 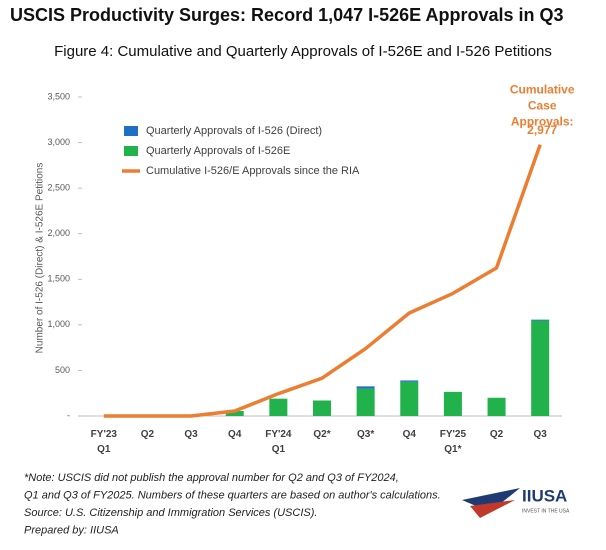 What do you see at coordinates (321, 434) in the screenshot?
I see `x-tick-label: Q2*` at bounding box center [321, 434].